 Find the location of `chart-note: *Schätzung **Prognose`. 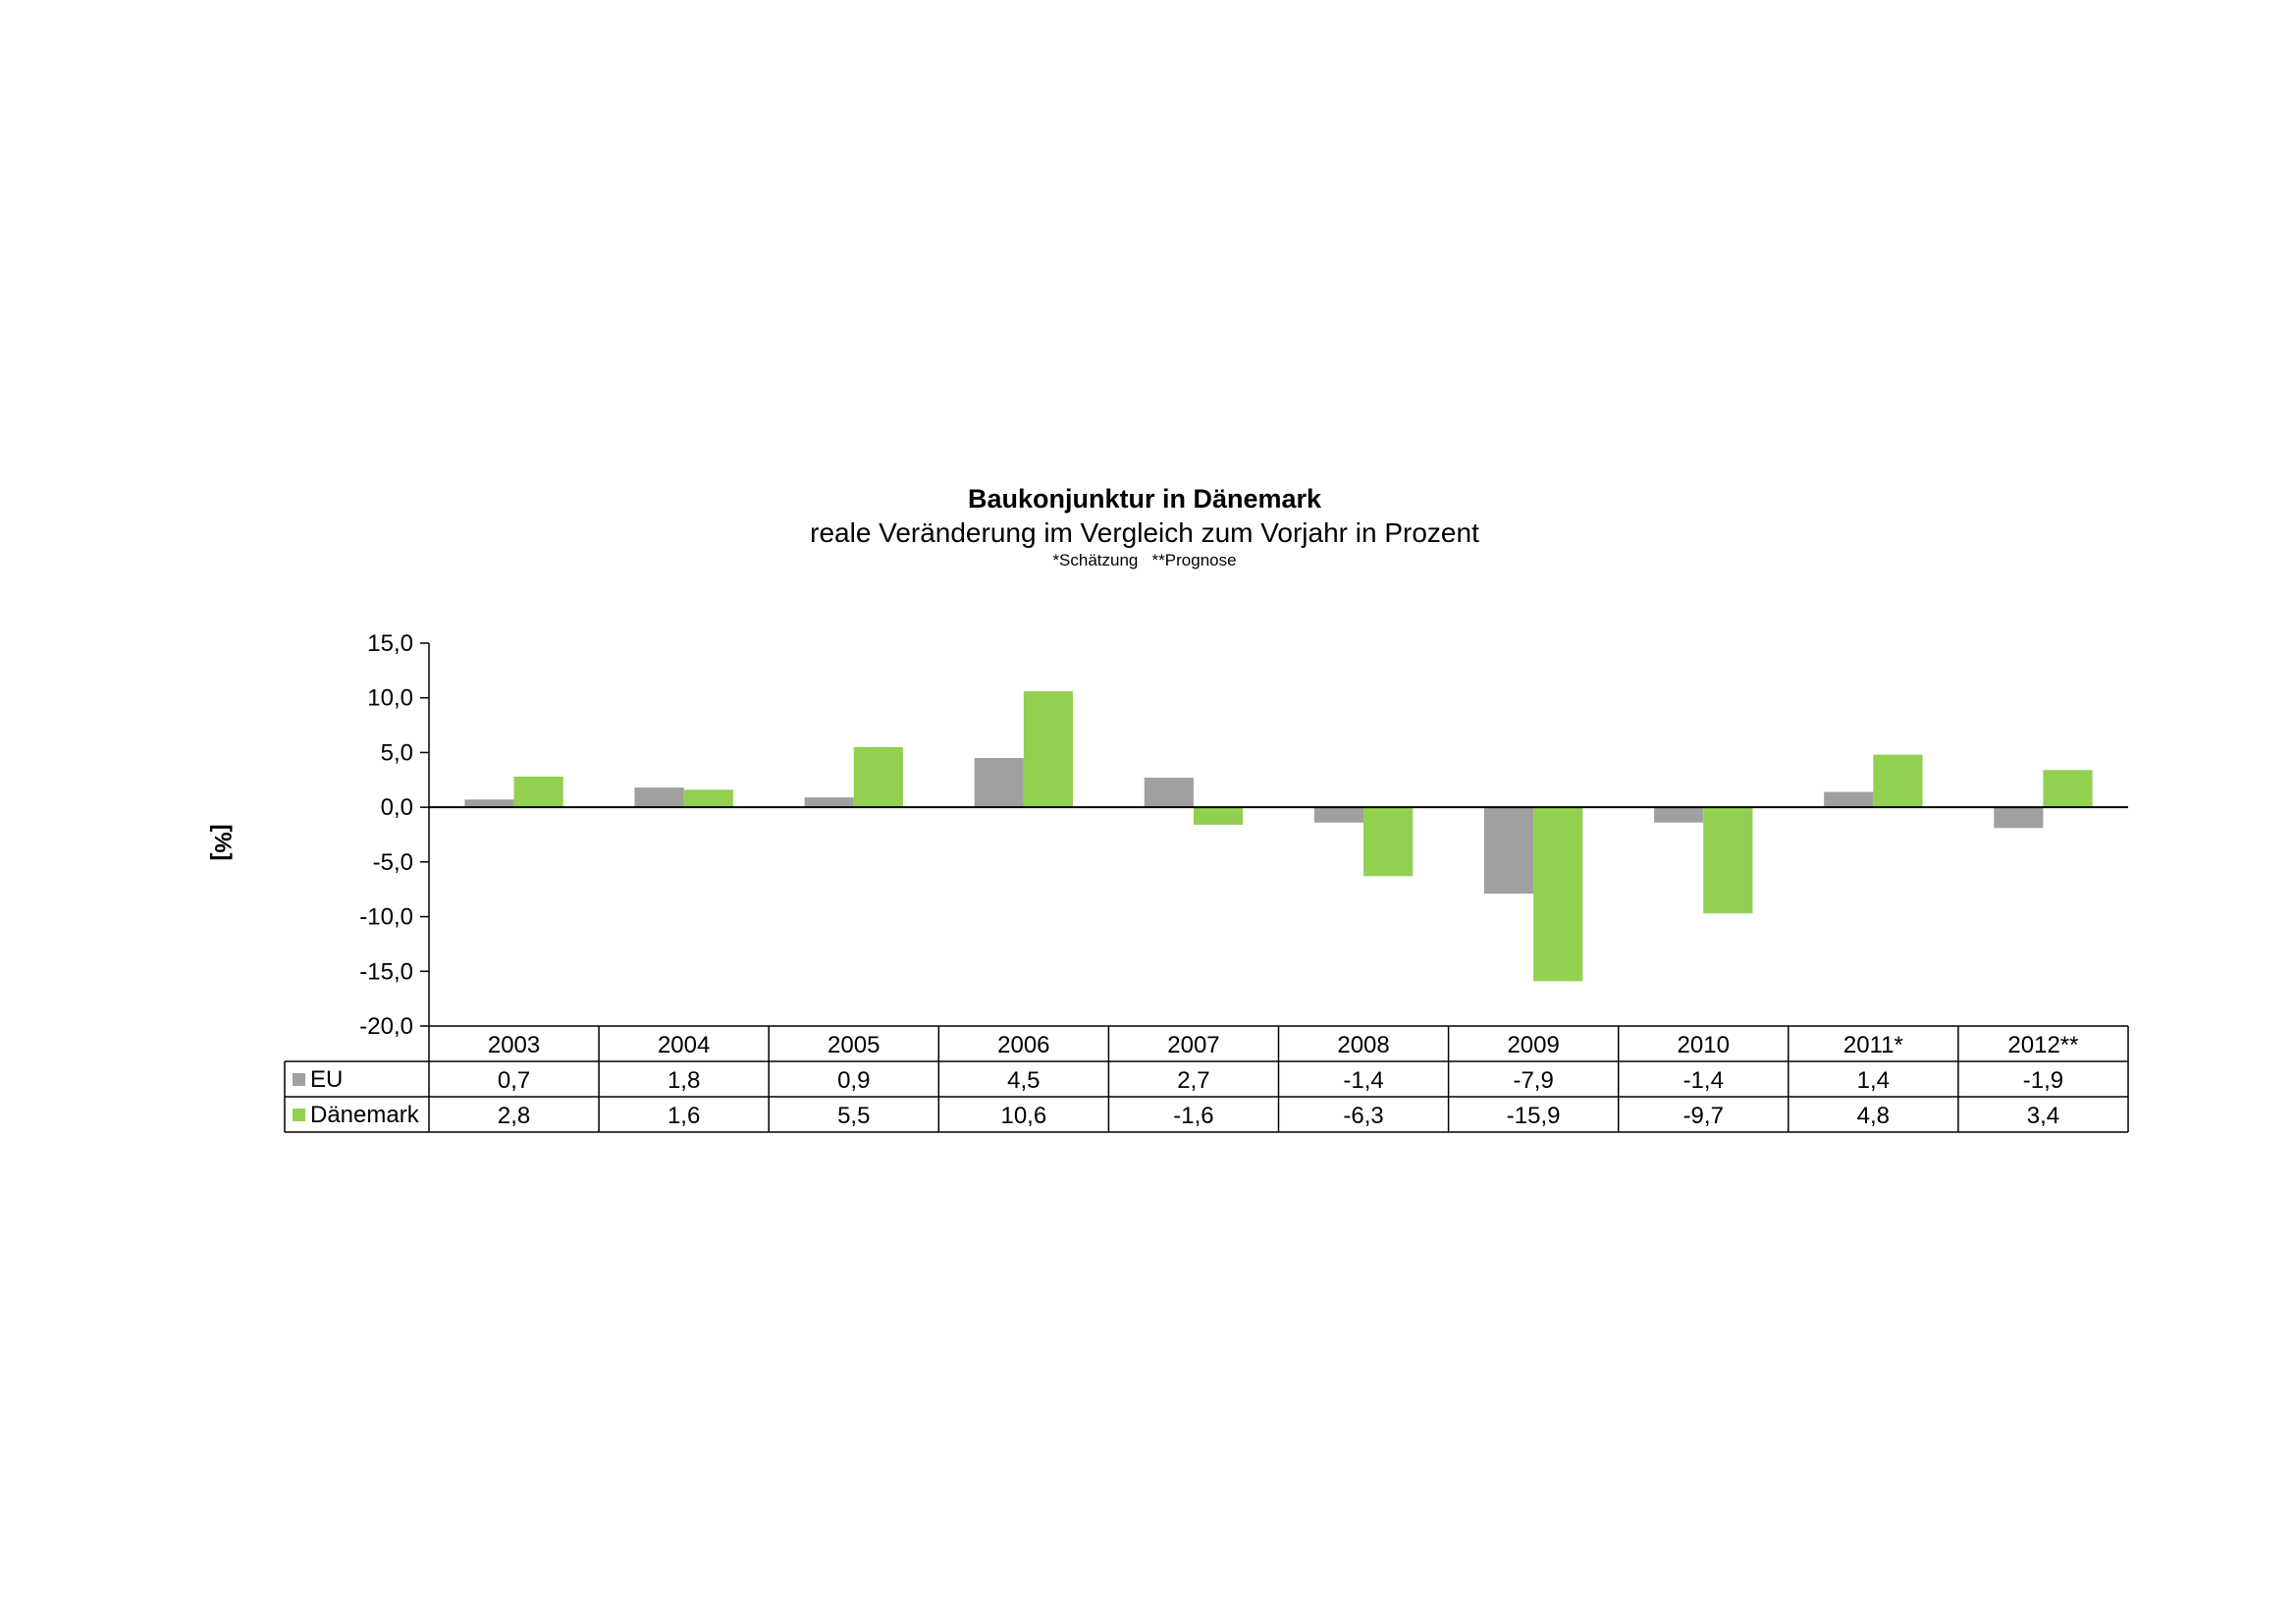

chart-note: *Schätzung **Prognose is located at coordinates (1144, 560).